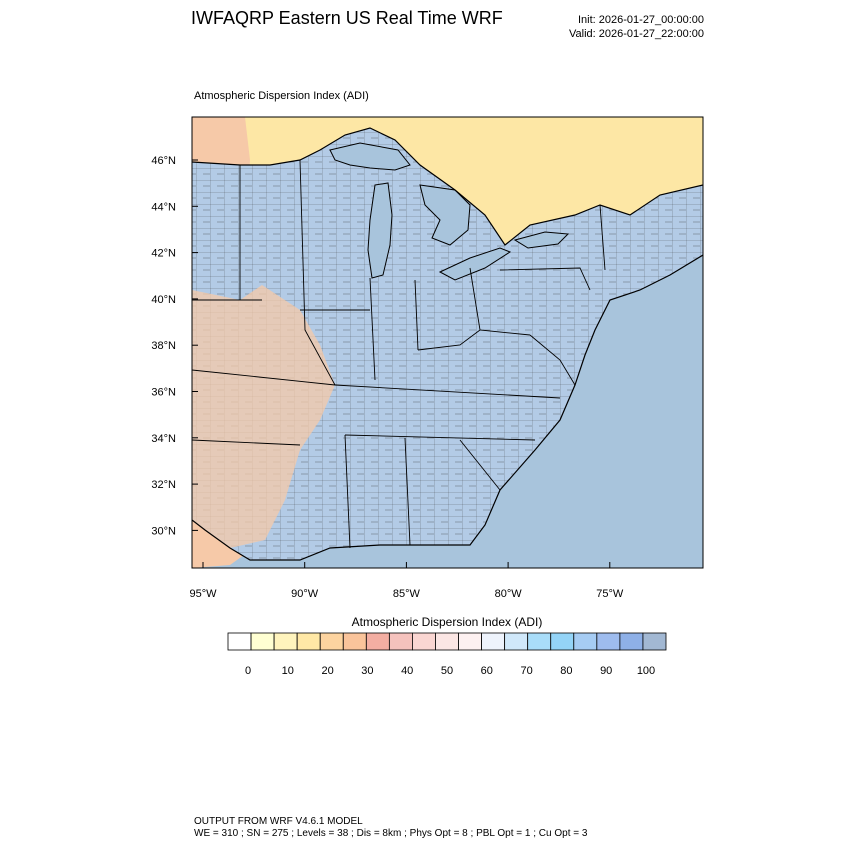 Image resolution: width=850 pixels, height=850 pixels. I want to click on colorbar-tick-label: 90, so click(606, 671).